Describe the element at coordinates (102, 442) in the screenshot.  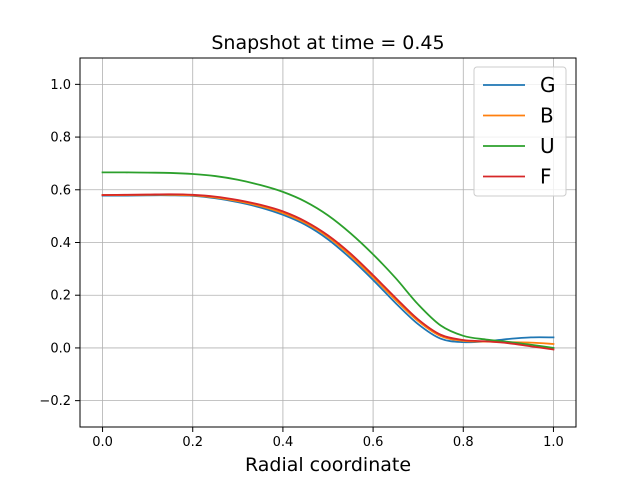
I see `x-tick-label: 0.0` at that location.